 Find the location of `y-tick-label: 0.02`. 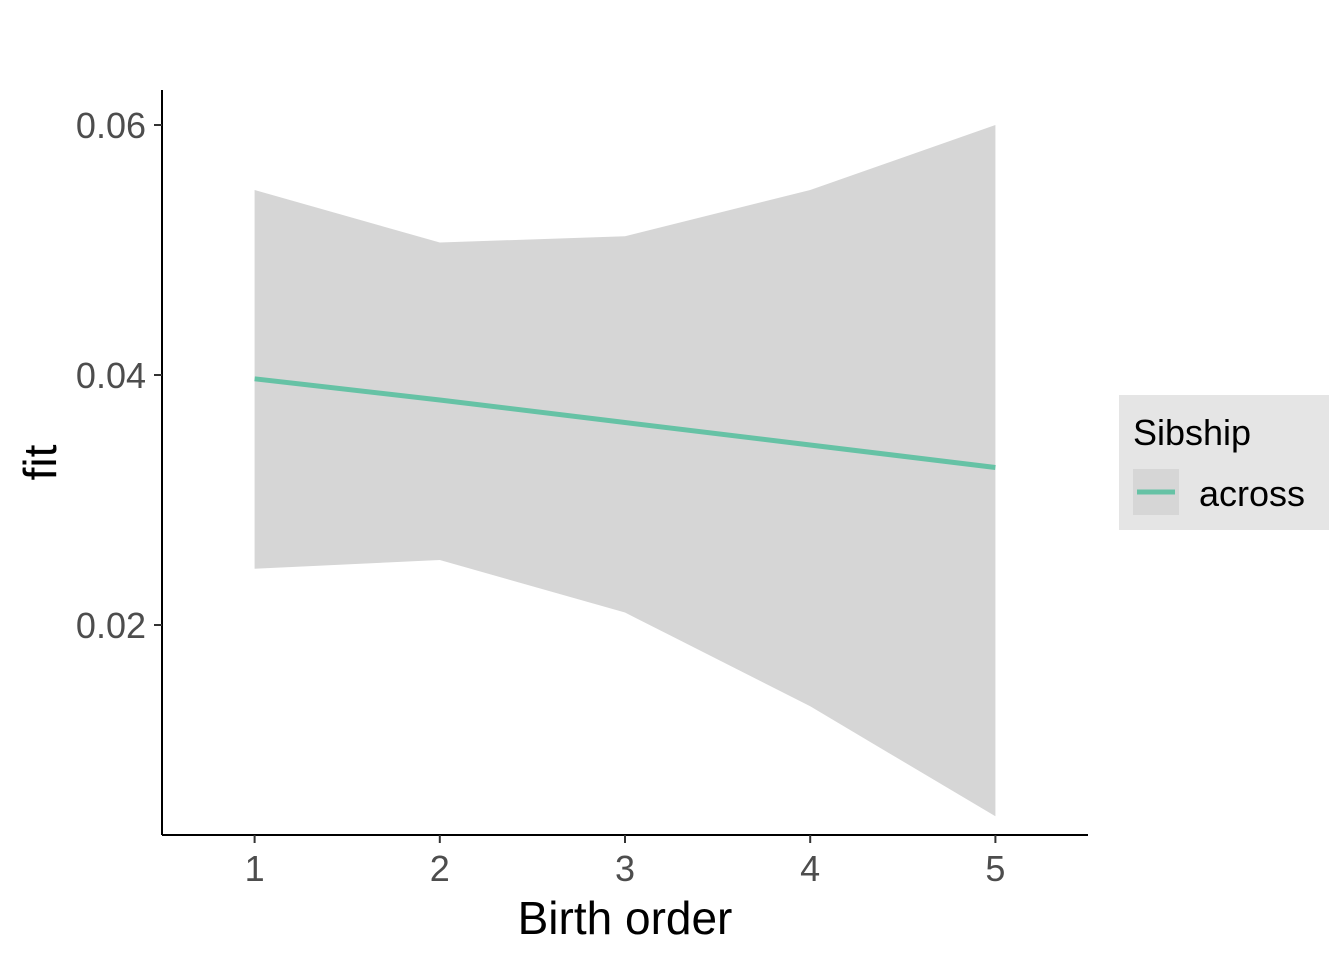

y-tick-label: 0.02 is located at coordinates (111, 625).